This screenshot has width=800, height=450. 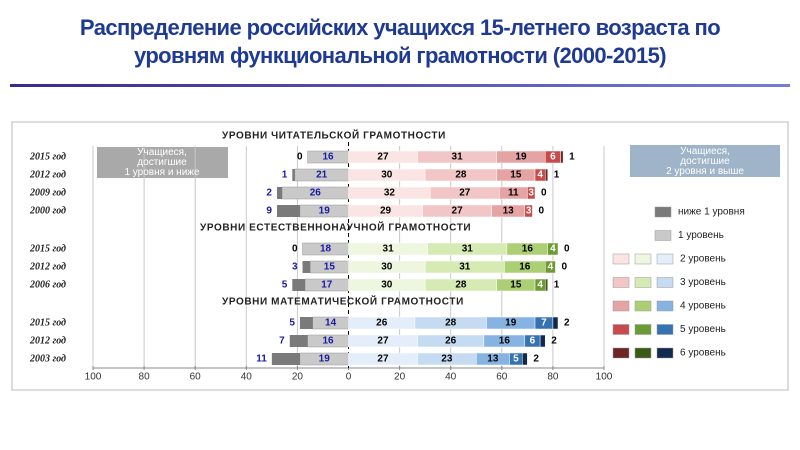 What do you see at coordinates (325, 211) in the screenshot?
I see `value-label: 19` at bounding box center [325, 211].